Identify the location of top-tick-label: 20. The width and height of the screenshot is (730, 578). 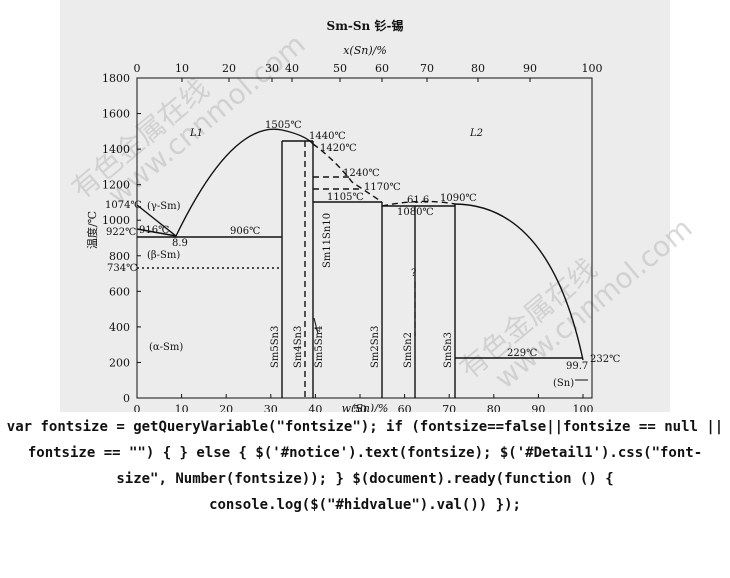
(229, 68).